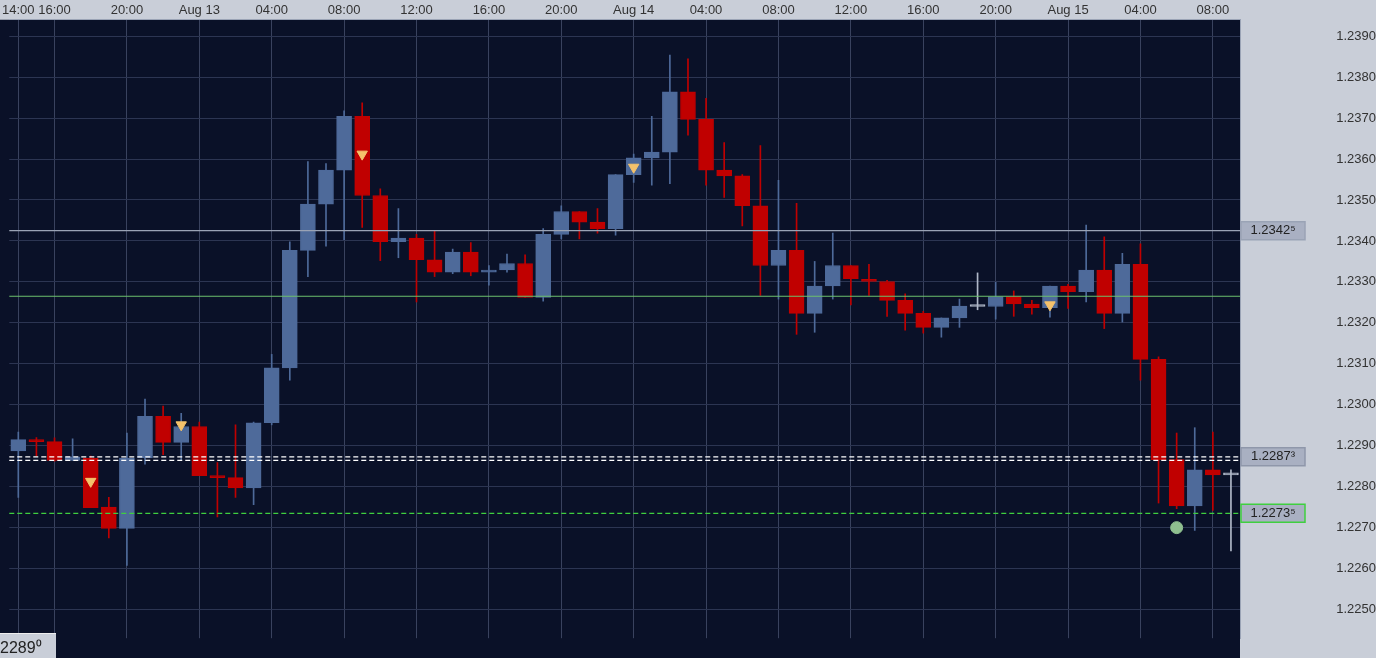 This screenshot has height=658, width=1376. What do you see at coordinates (1356, 117) in the screenshot?
I see `y-tick-label: 1.2370` at bounding box center [1356, 117].